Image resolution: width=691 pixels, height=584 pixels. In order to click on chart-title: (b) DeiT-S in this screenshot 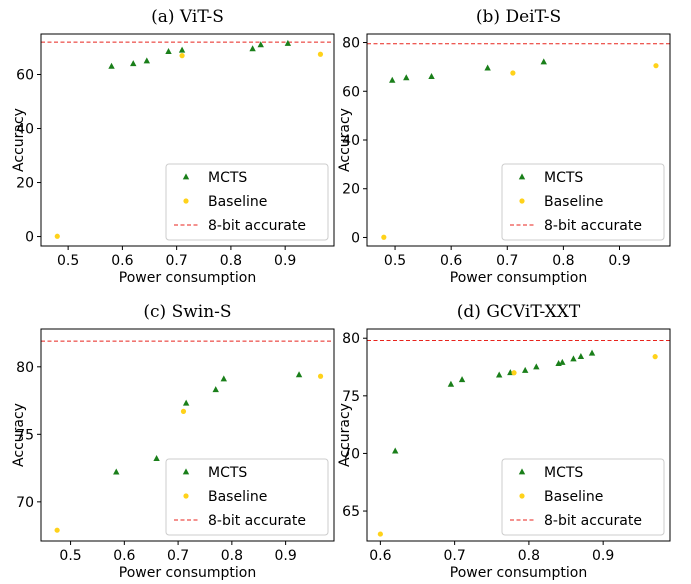, I will do `click(518, 17)`.